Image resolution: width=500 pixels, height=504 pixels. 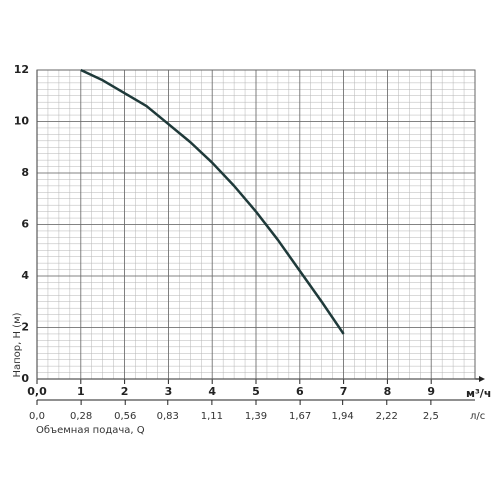 What do you see at coordinates (343, 416) in the screenshot?
I see `x2-tick-label: 1,94` at bounding box center [343, 416].